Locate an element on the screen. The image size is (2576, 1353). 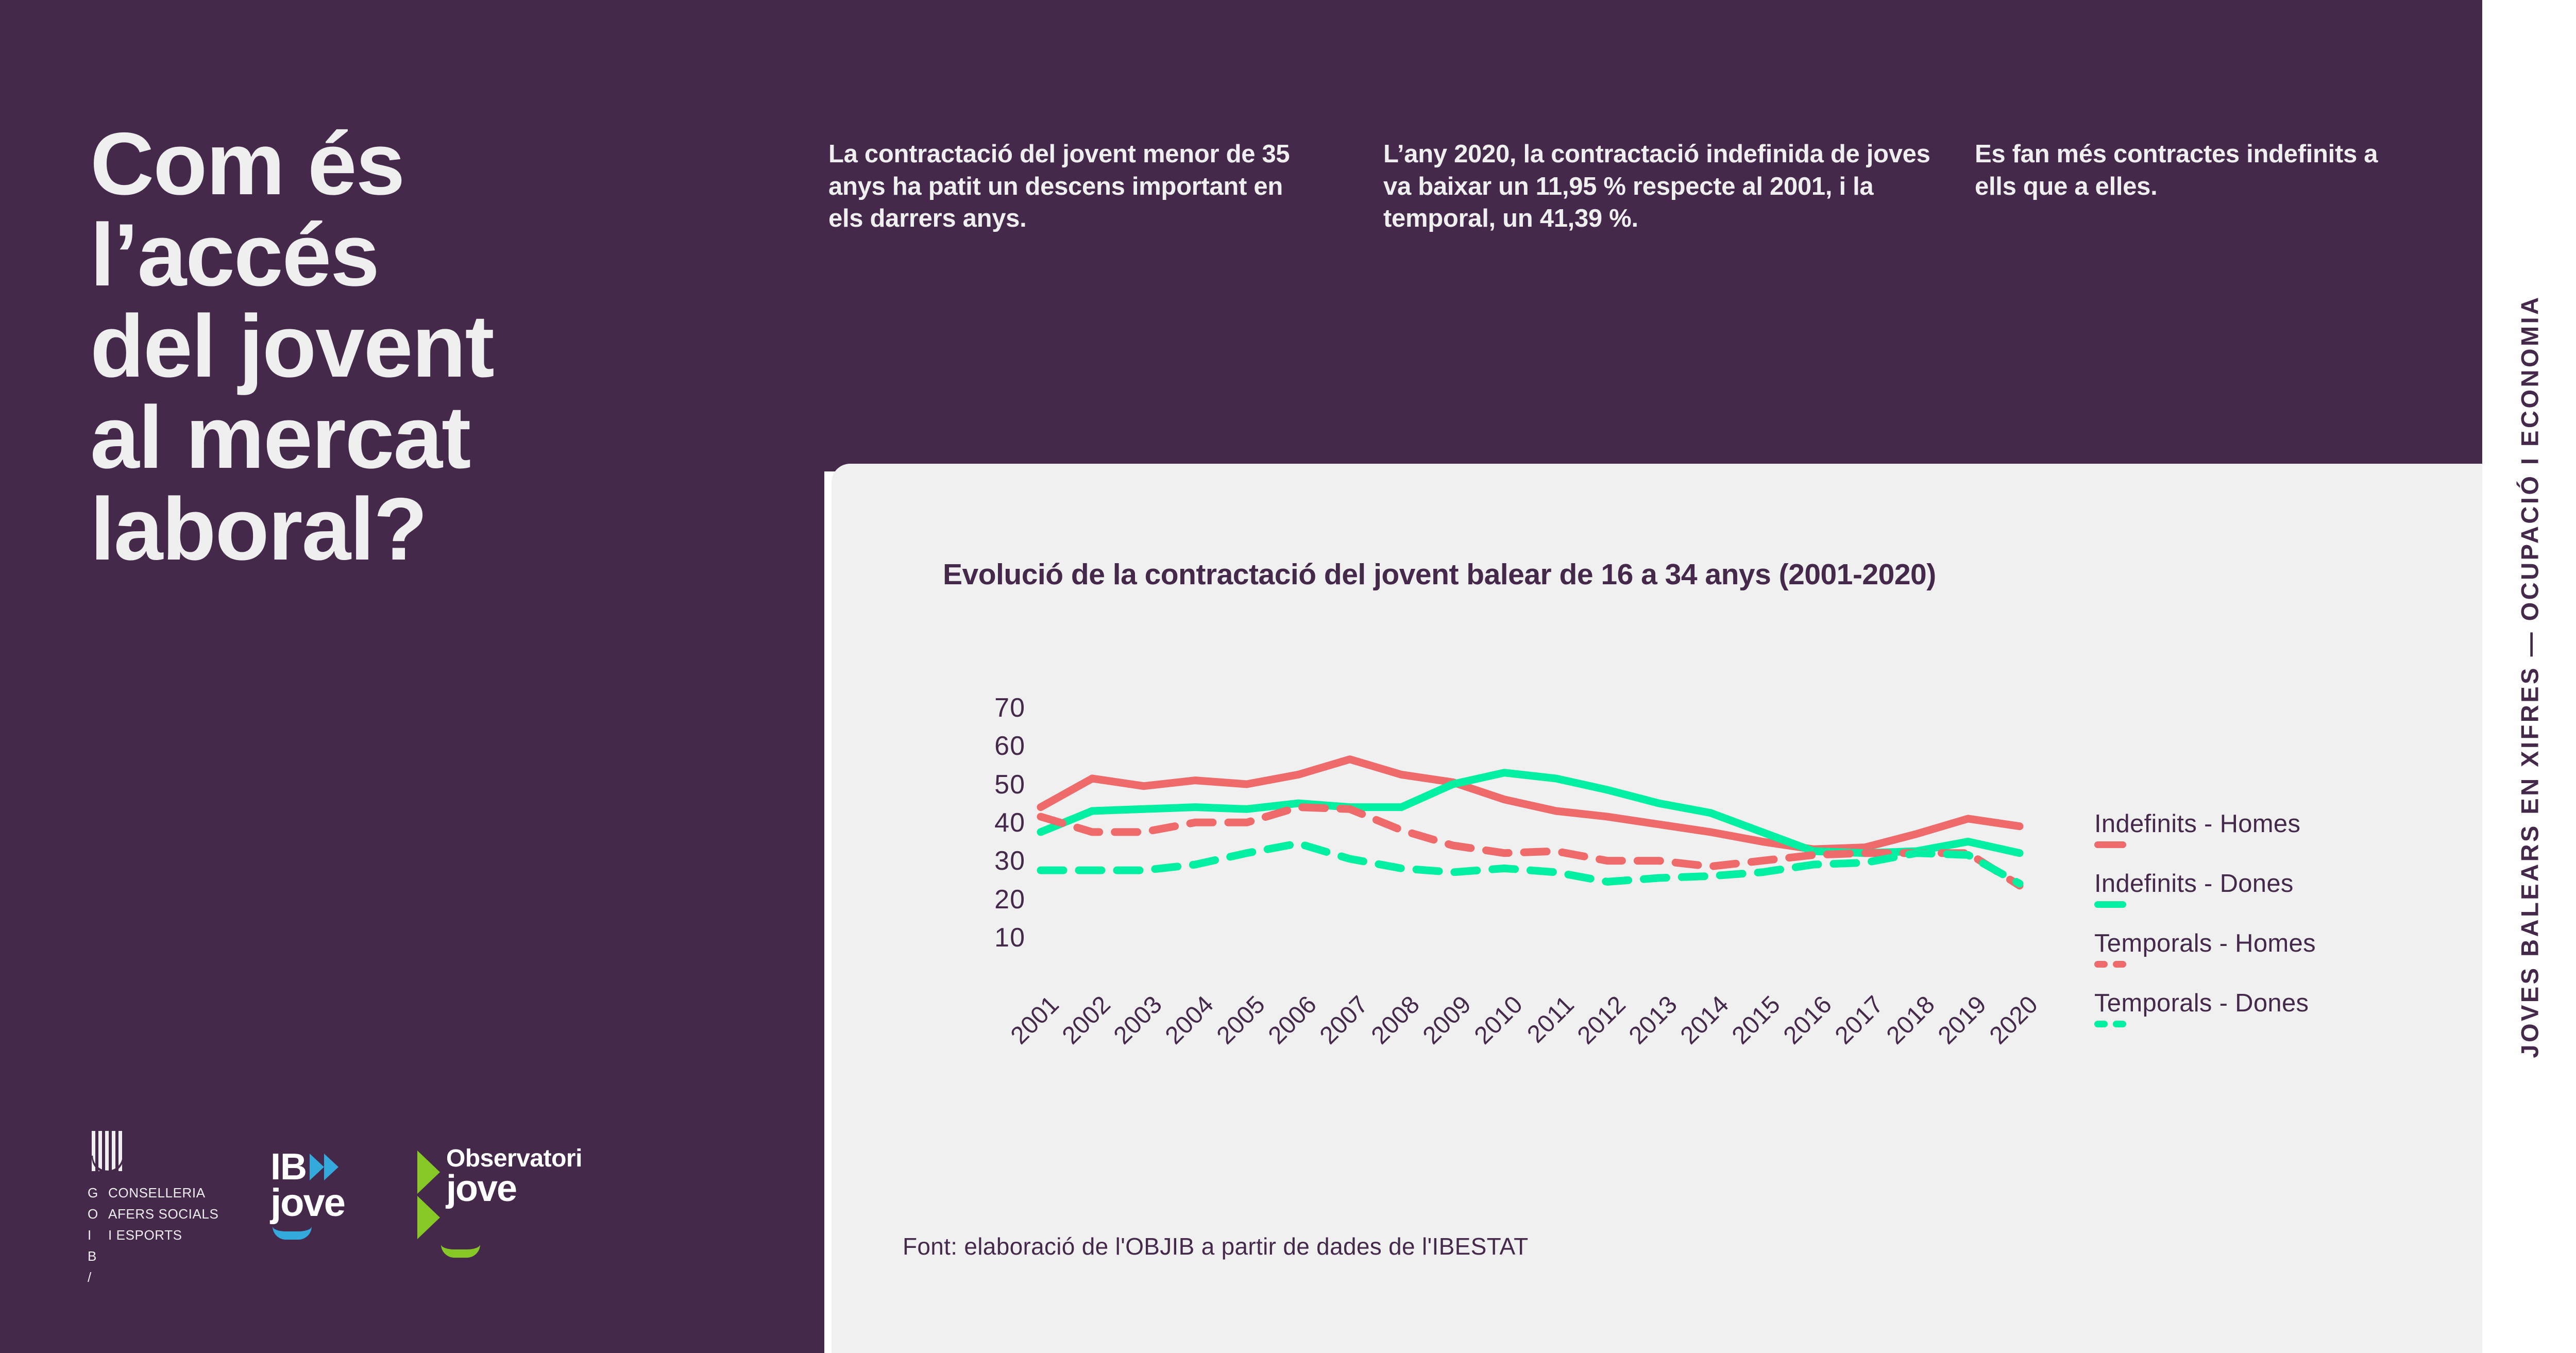
goib-crest-icon is located at coordinates (108, 1152).